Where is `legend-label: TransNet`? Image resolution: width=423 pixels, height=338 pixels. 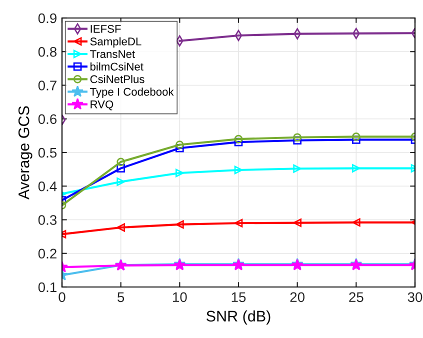 legend-label: TransNet is located at coordinates (112, 54).